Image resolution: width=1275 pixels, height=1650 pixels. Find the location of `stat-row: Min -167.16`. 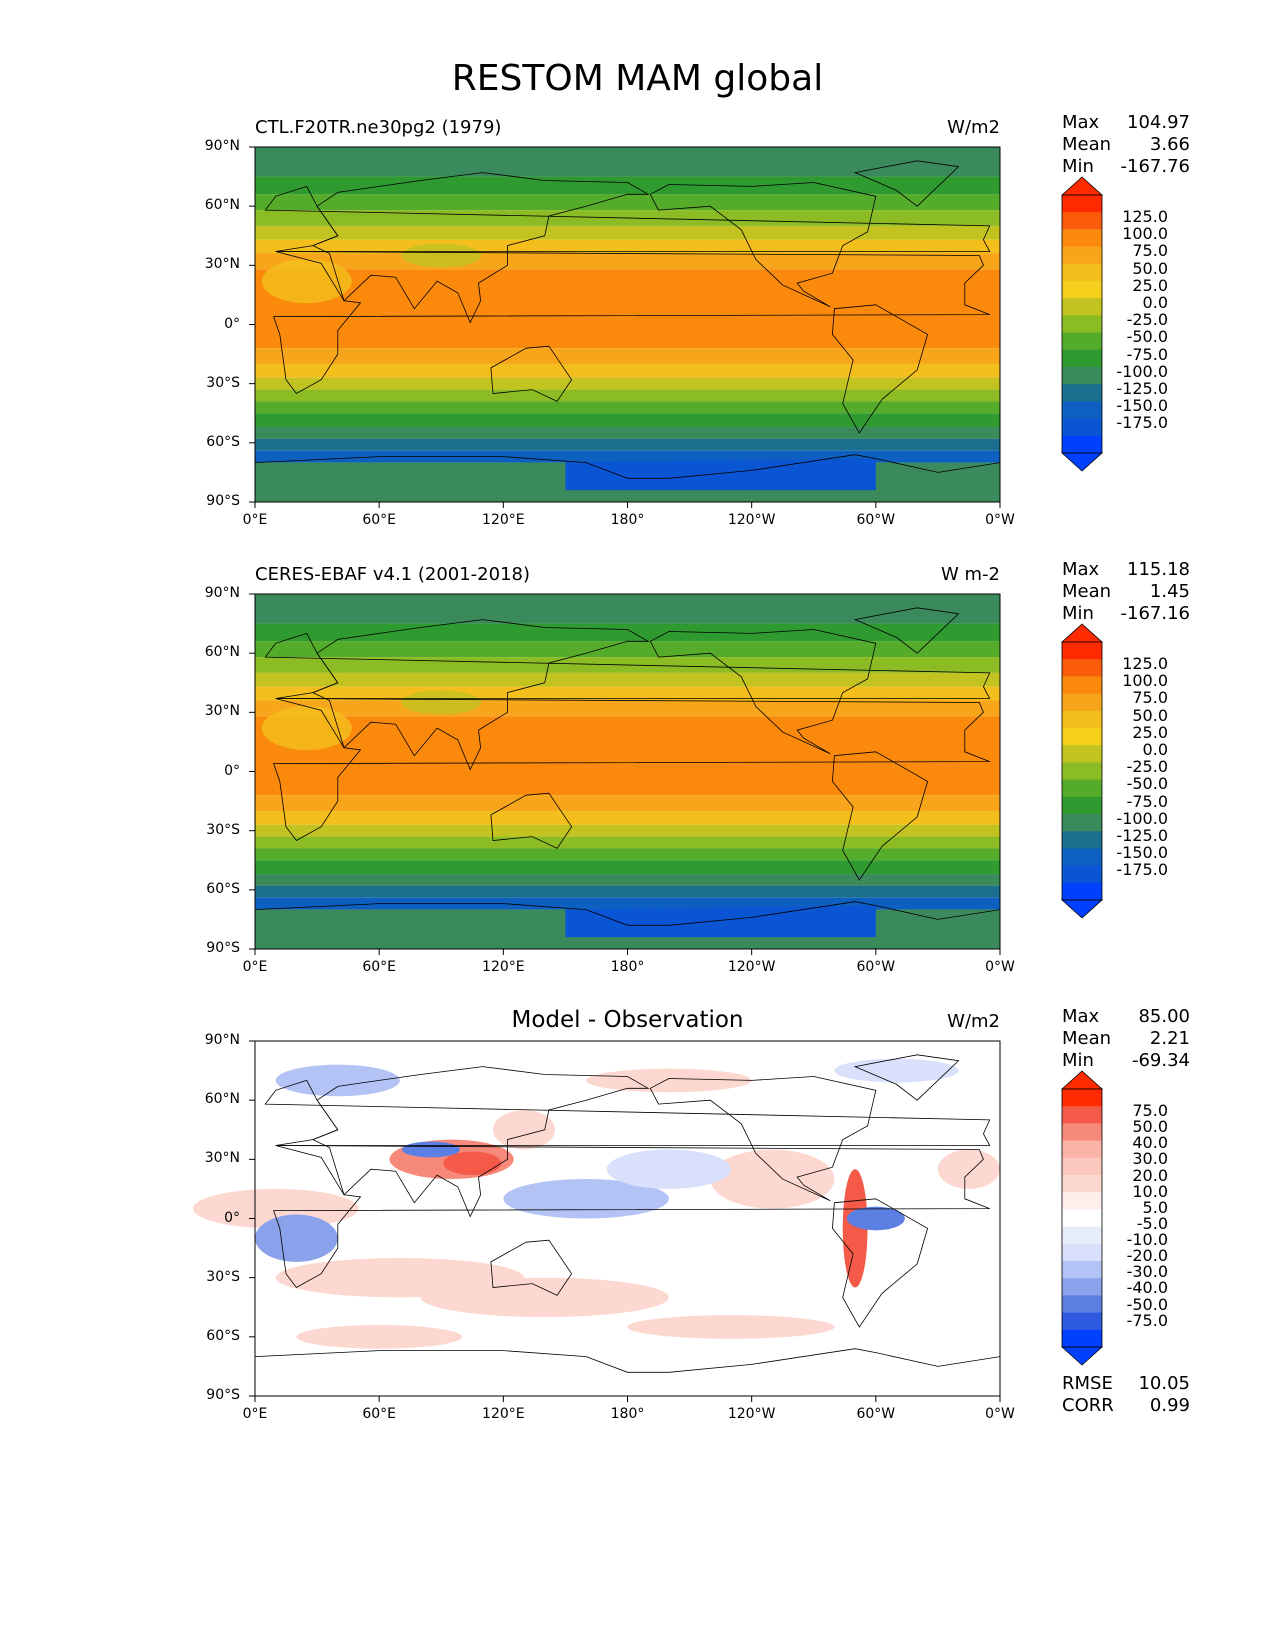

stat-row: Min -167.16 is located at coordinates (1126, 614).